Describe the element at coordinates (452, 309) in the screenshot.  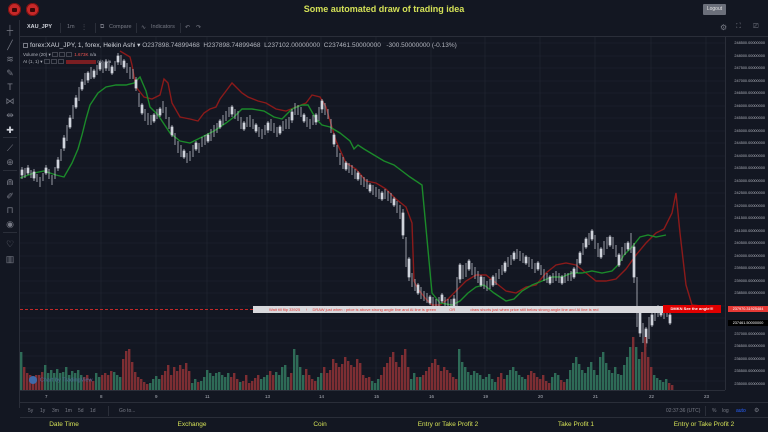
I see `signal-text-or: OR` at that location.